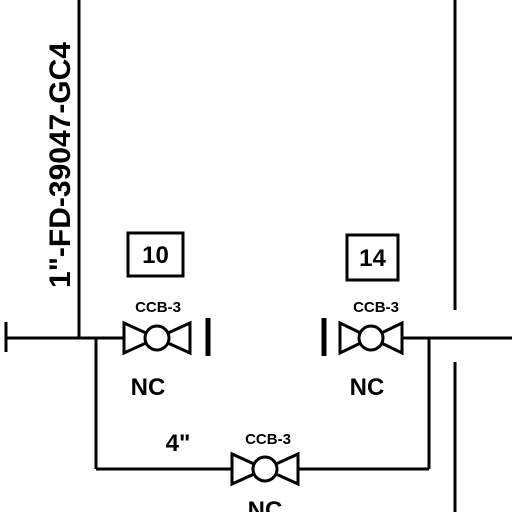  I want to click on valve-tag-10: 10, so click(155, 255).